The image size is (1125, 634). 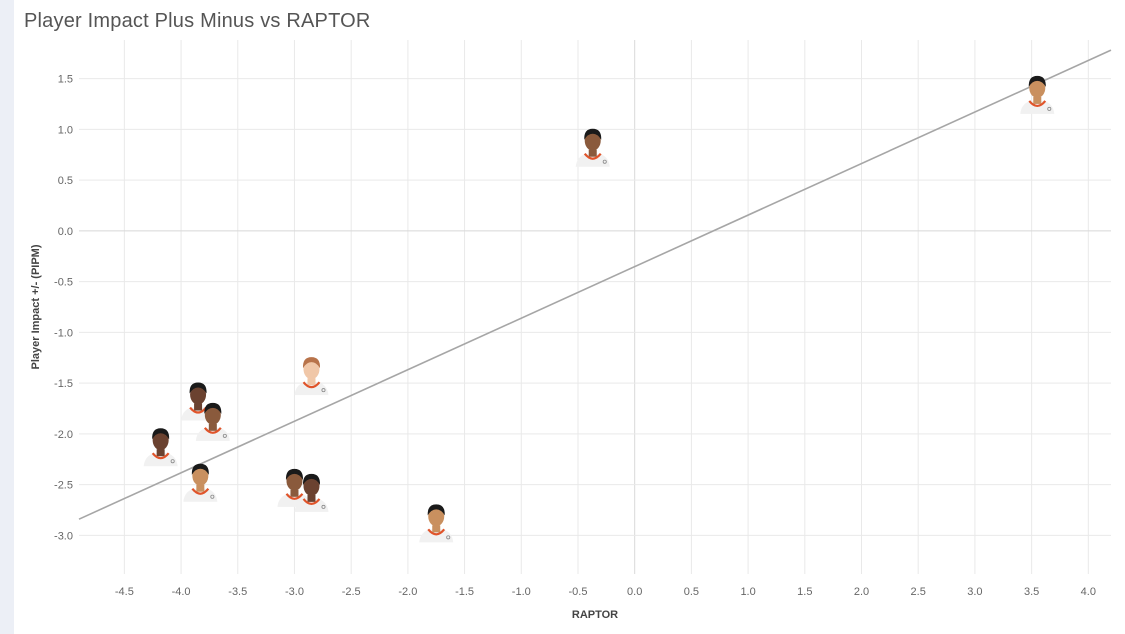 I want to click on y-tick-label: -3.0, so click(x=63, y=536).